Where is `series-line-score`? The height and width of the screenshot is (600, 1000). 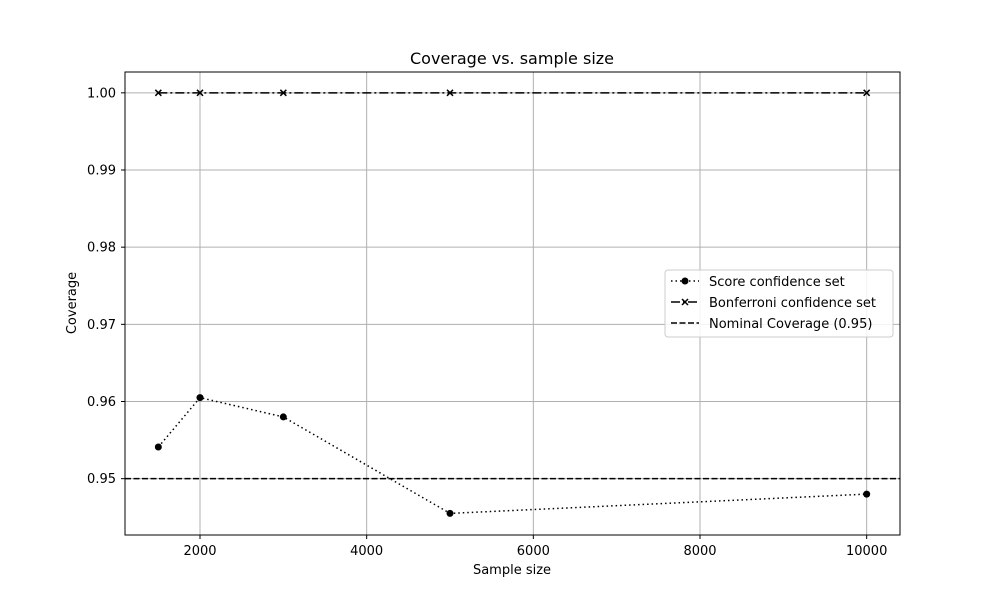
series-line-score is located at coordinates (512, 455).